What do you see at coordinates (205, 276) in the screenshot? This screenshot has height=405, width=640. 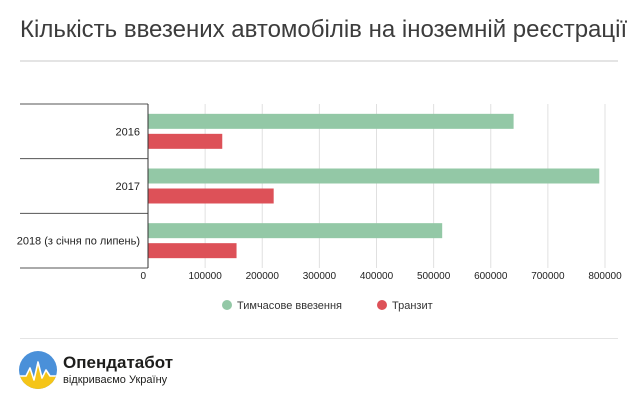 I see `x-tick-label: 100000` at bounding box center [205, 276].